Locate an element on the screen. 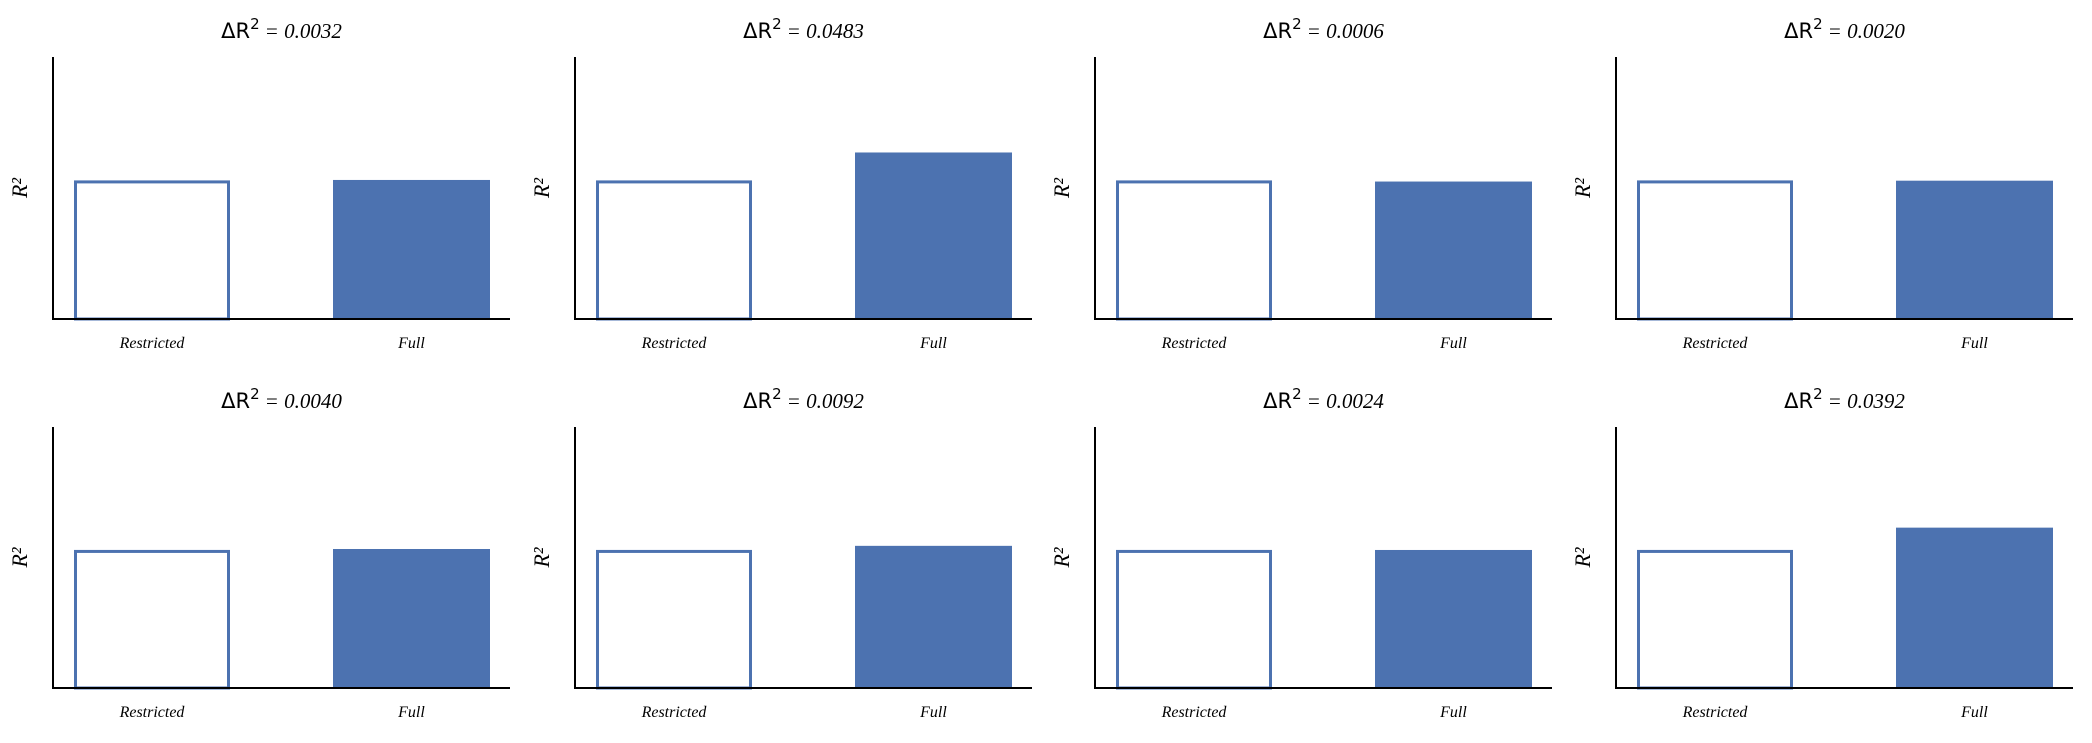 Image resolution: width=2092 pixels, height=743 pixels. subplot-title: ΔR2 = 0.0392 is located at coordinates (1844, 399).